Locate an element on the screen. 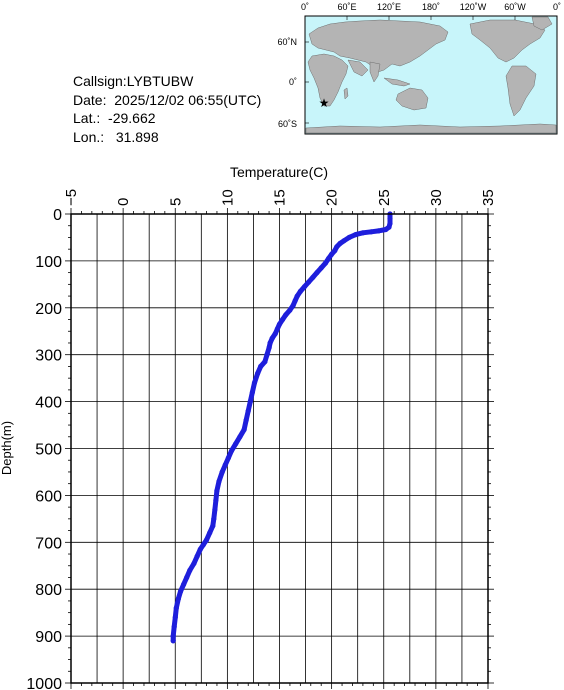 This screenshot has width=564, height=690. lat-label: Lat.: is located at coordinates (87, 118).